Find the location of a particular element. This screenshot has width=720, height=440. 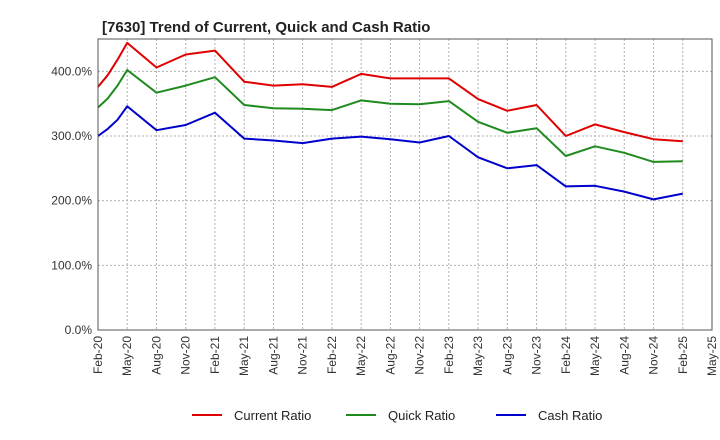

legend-item-current-ratio: Current Ratio is located at coordinates (251, 415).